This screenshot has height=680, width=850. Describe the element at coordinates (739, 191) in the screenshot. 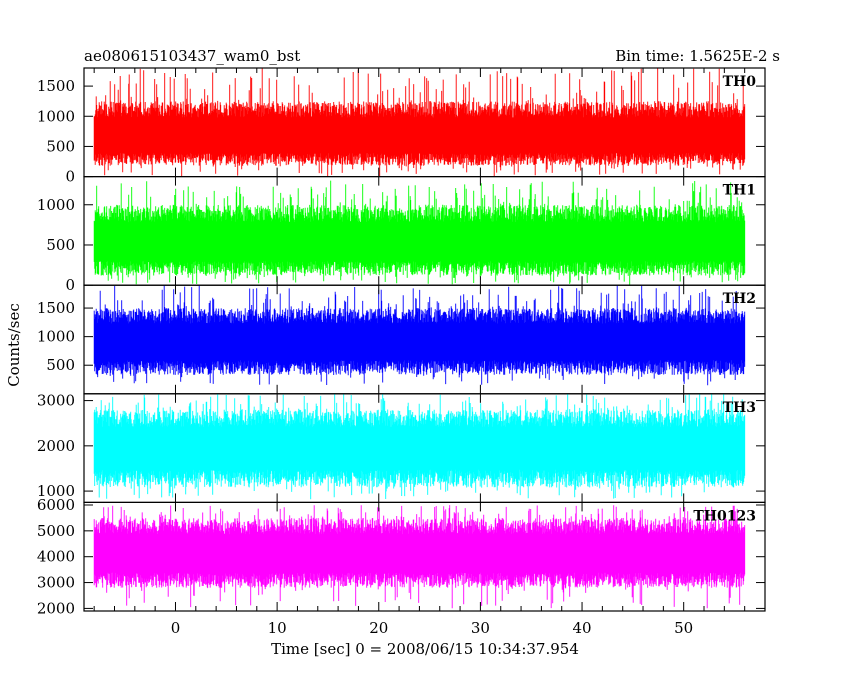

I see `panel-label-th1: TH1` at that location.